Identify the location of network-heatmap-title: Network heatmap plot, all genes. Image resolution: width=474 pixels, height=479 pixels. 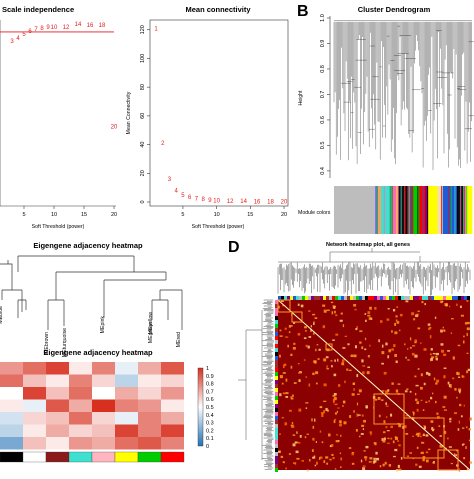
(368, 245).